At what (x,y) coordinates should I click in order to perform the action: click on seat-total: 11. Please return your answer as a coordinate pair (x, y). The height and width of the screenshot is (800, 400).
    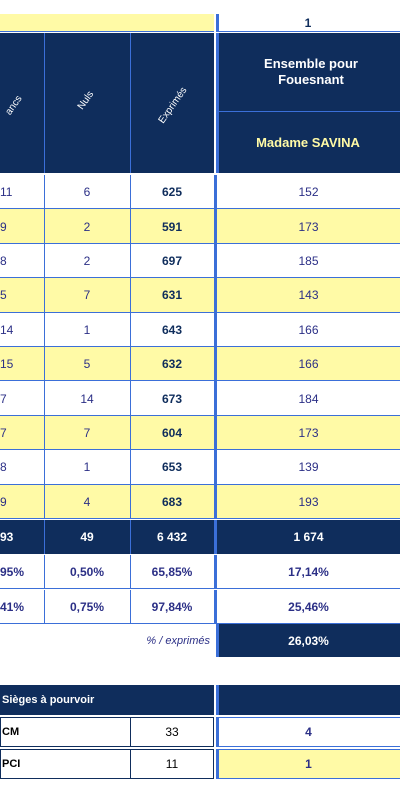
    Looking at the image, I should click on (172, 764).